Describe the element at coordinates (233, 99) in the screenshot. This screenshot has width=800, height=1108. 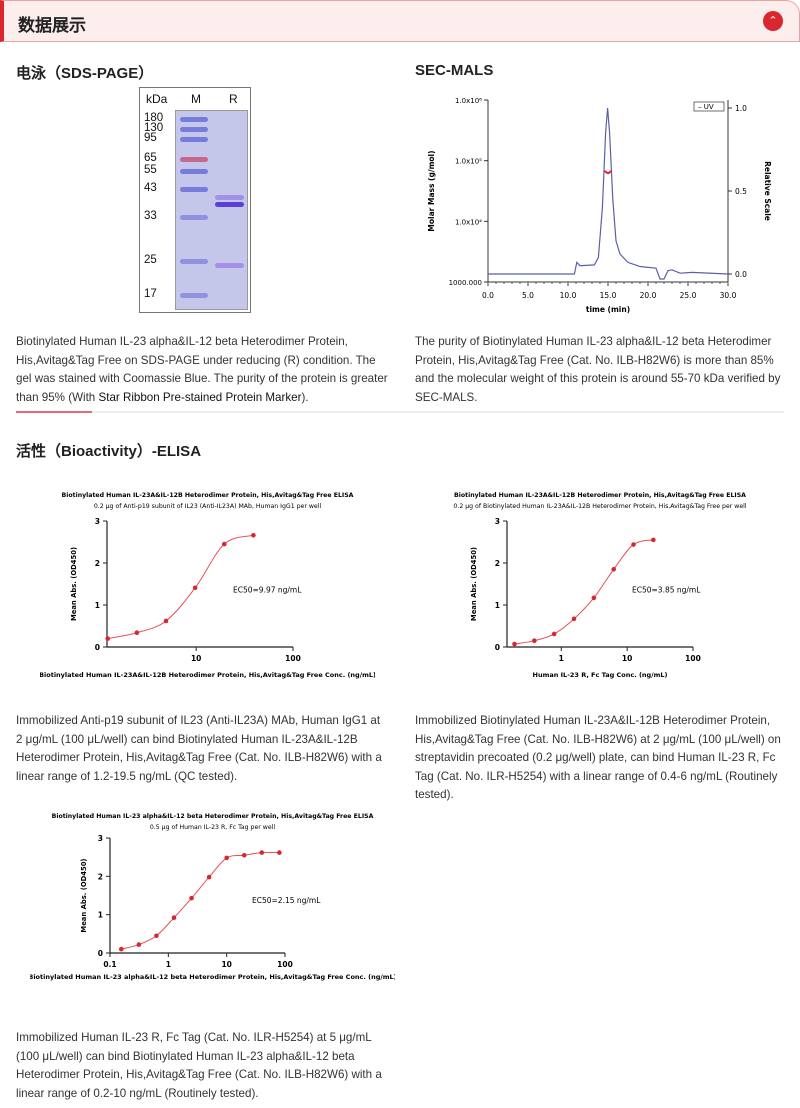
I see `gel-lane-label: R` at that location.